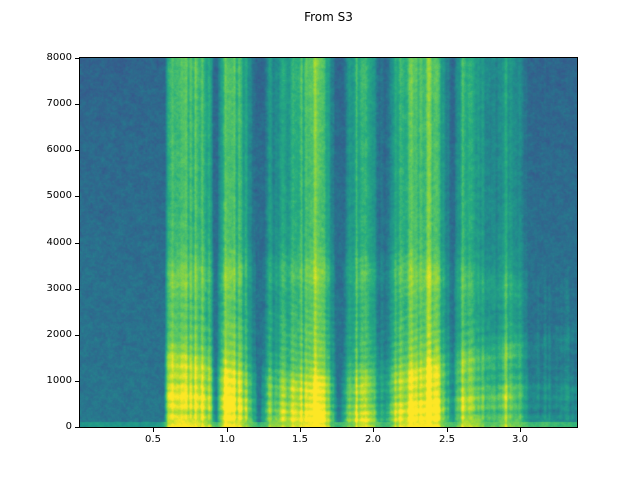 The width and height of the screenshot is (640, 480). I want to click on chart-title: From S3, so click(328, 17).